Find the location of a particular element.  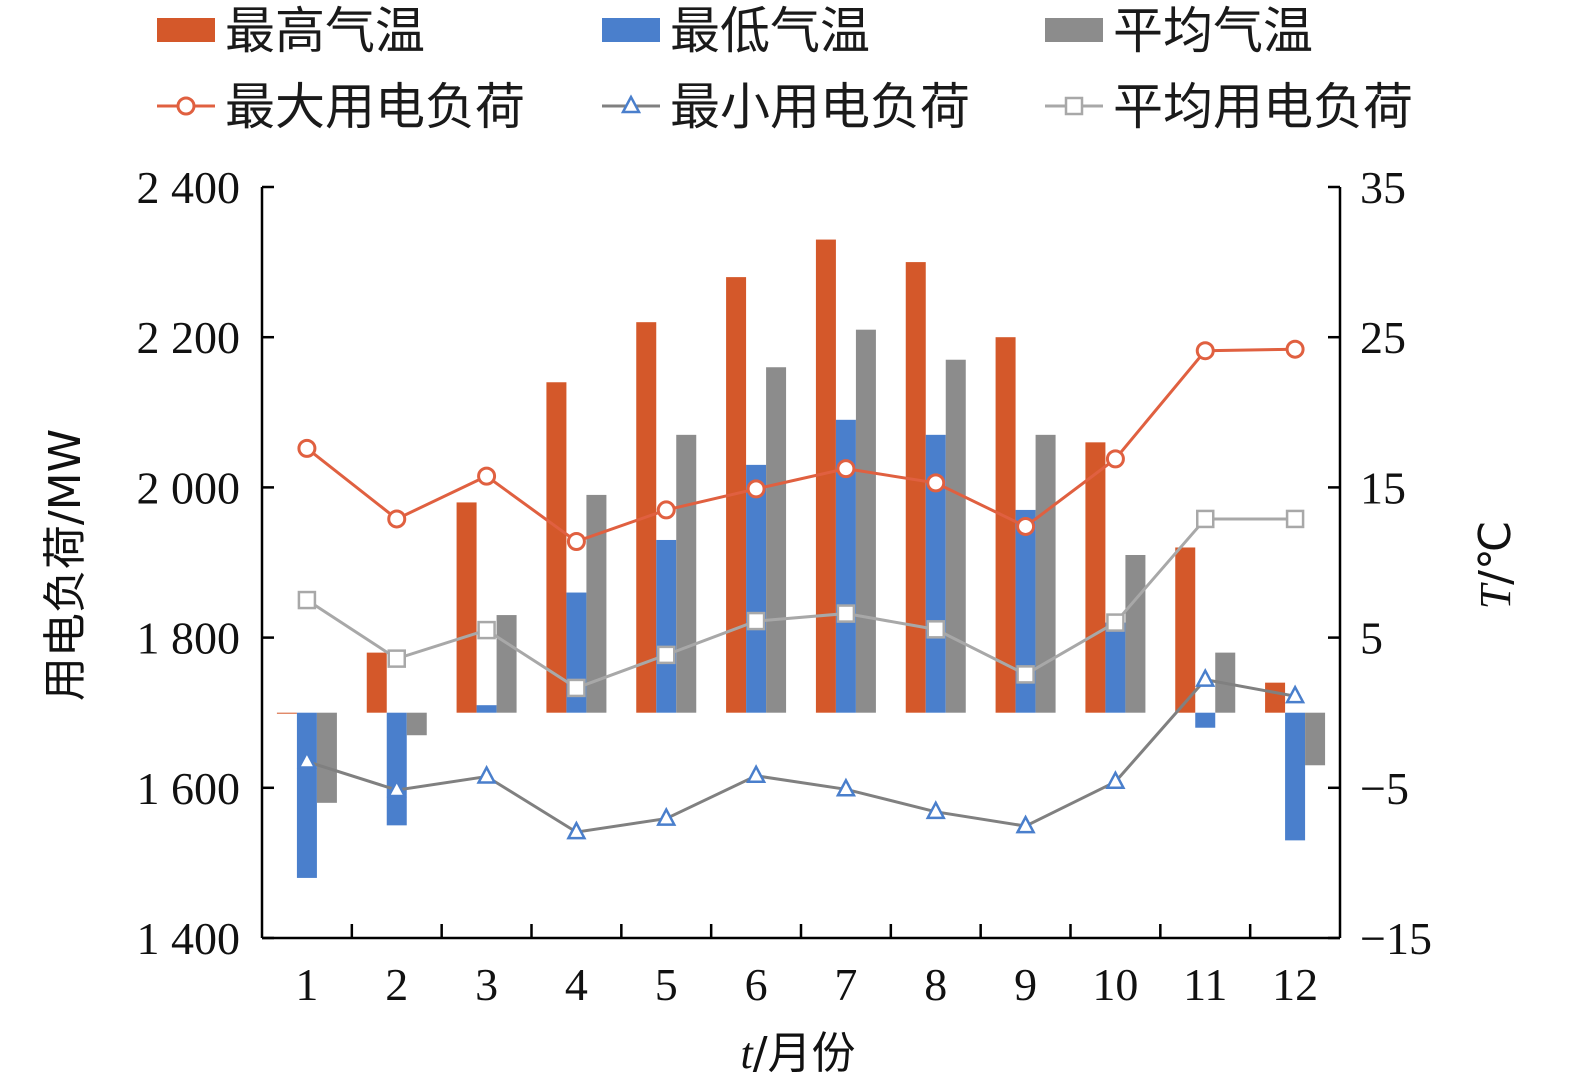

y-left-tick-label: 2 400 is located at coordinates (189, 187).